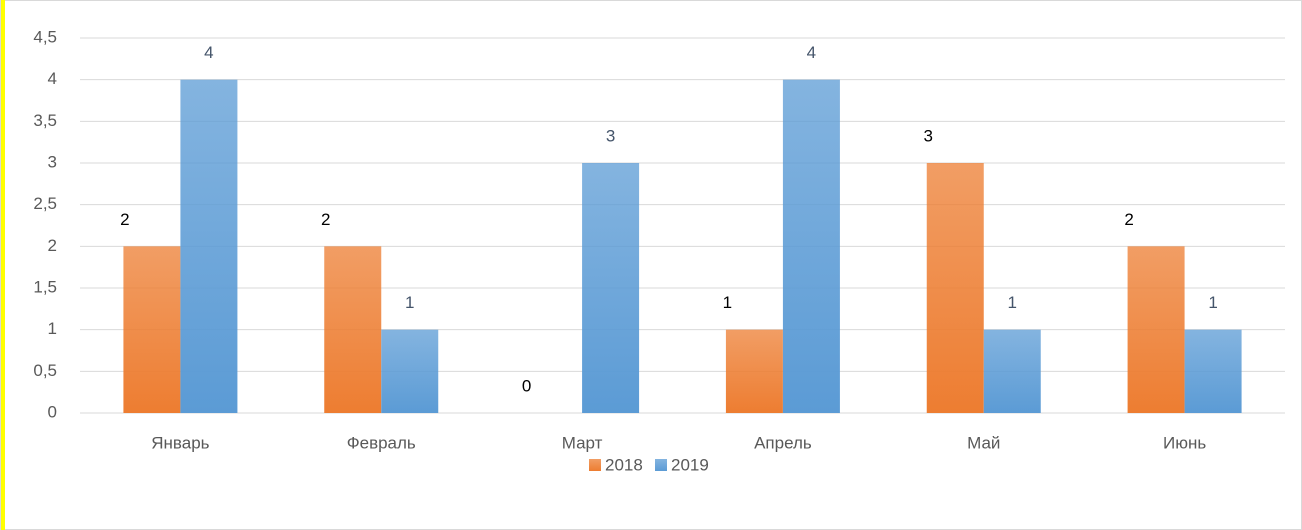 This screenshot has height=530, width=1302. What do you see at coordinates (624, 464) in the screenshot?
I see `legend-label: 2018` at bounding box center [624, 464].